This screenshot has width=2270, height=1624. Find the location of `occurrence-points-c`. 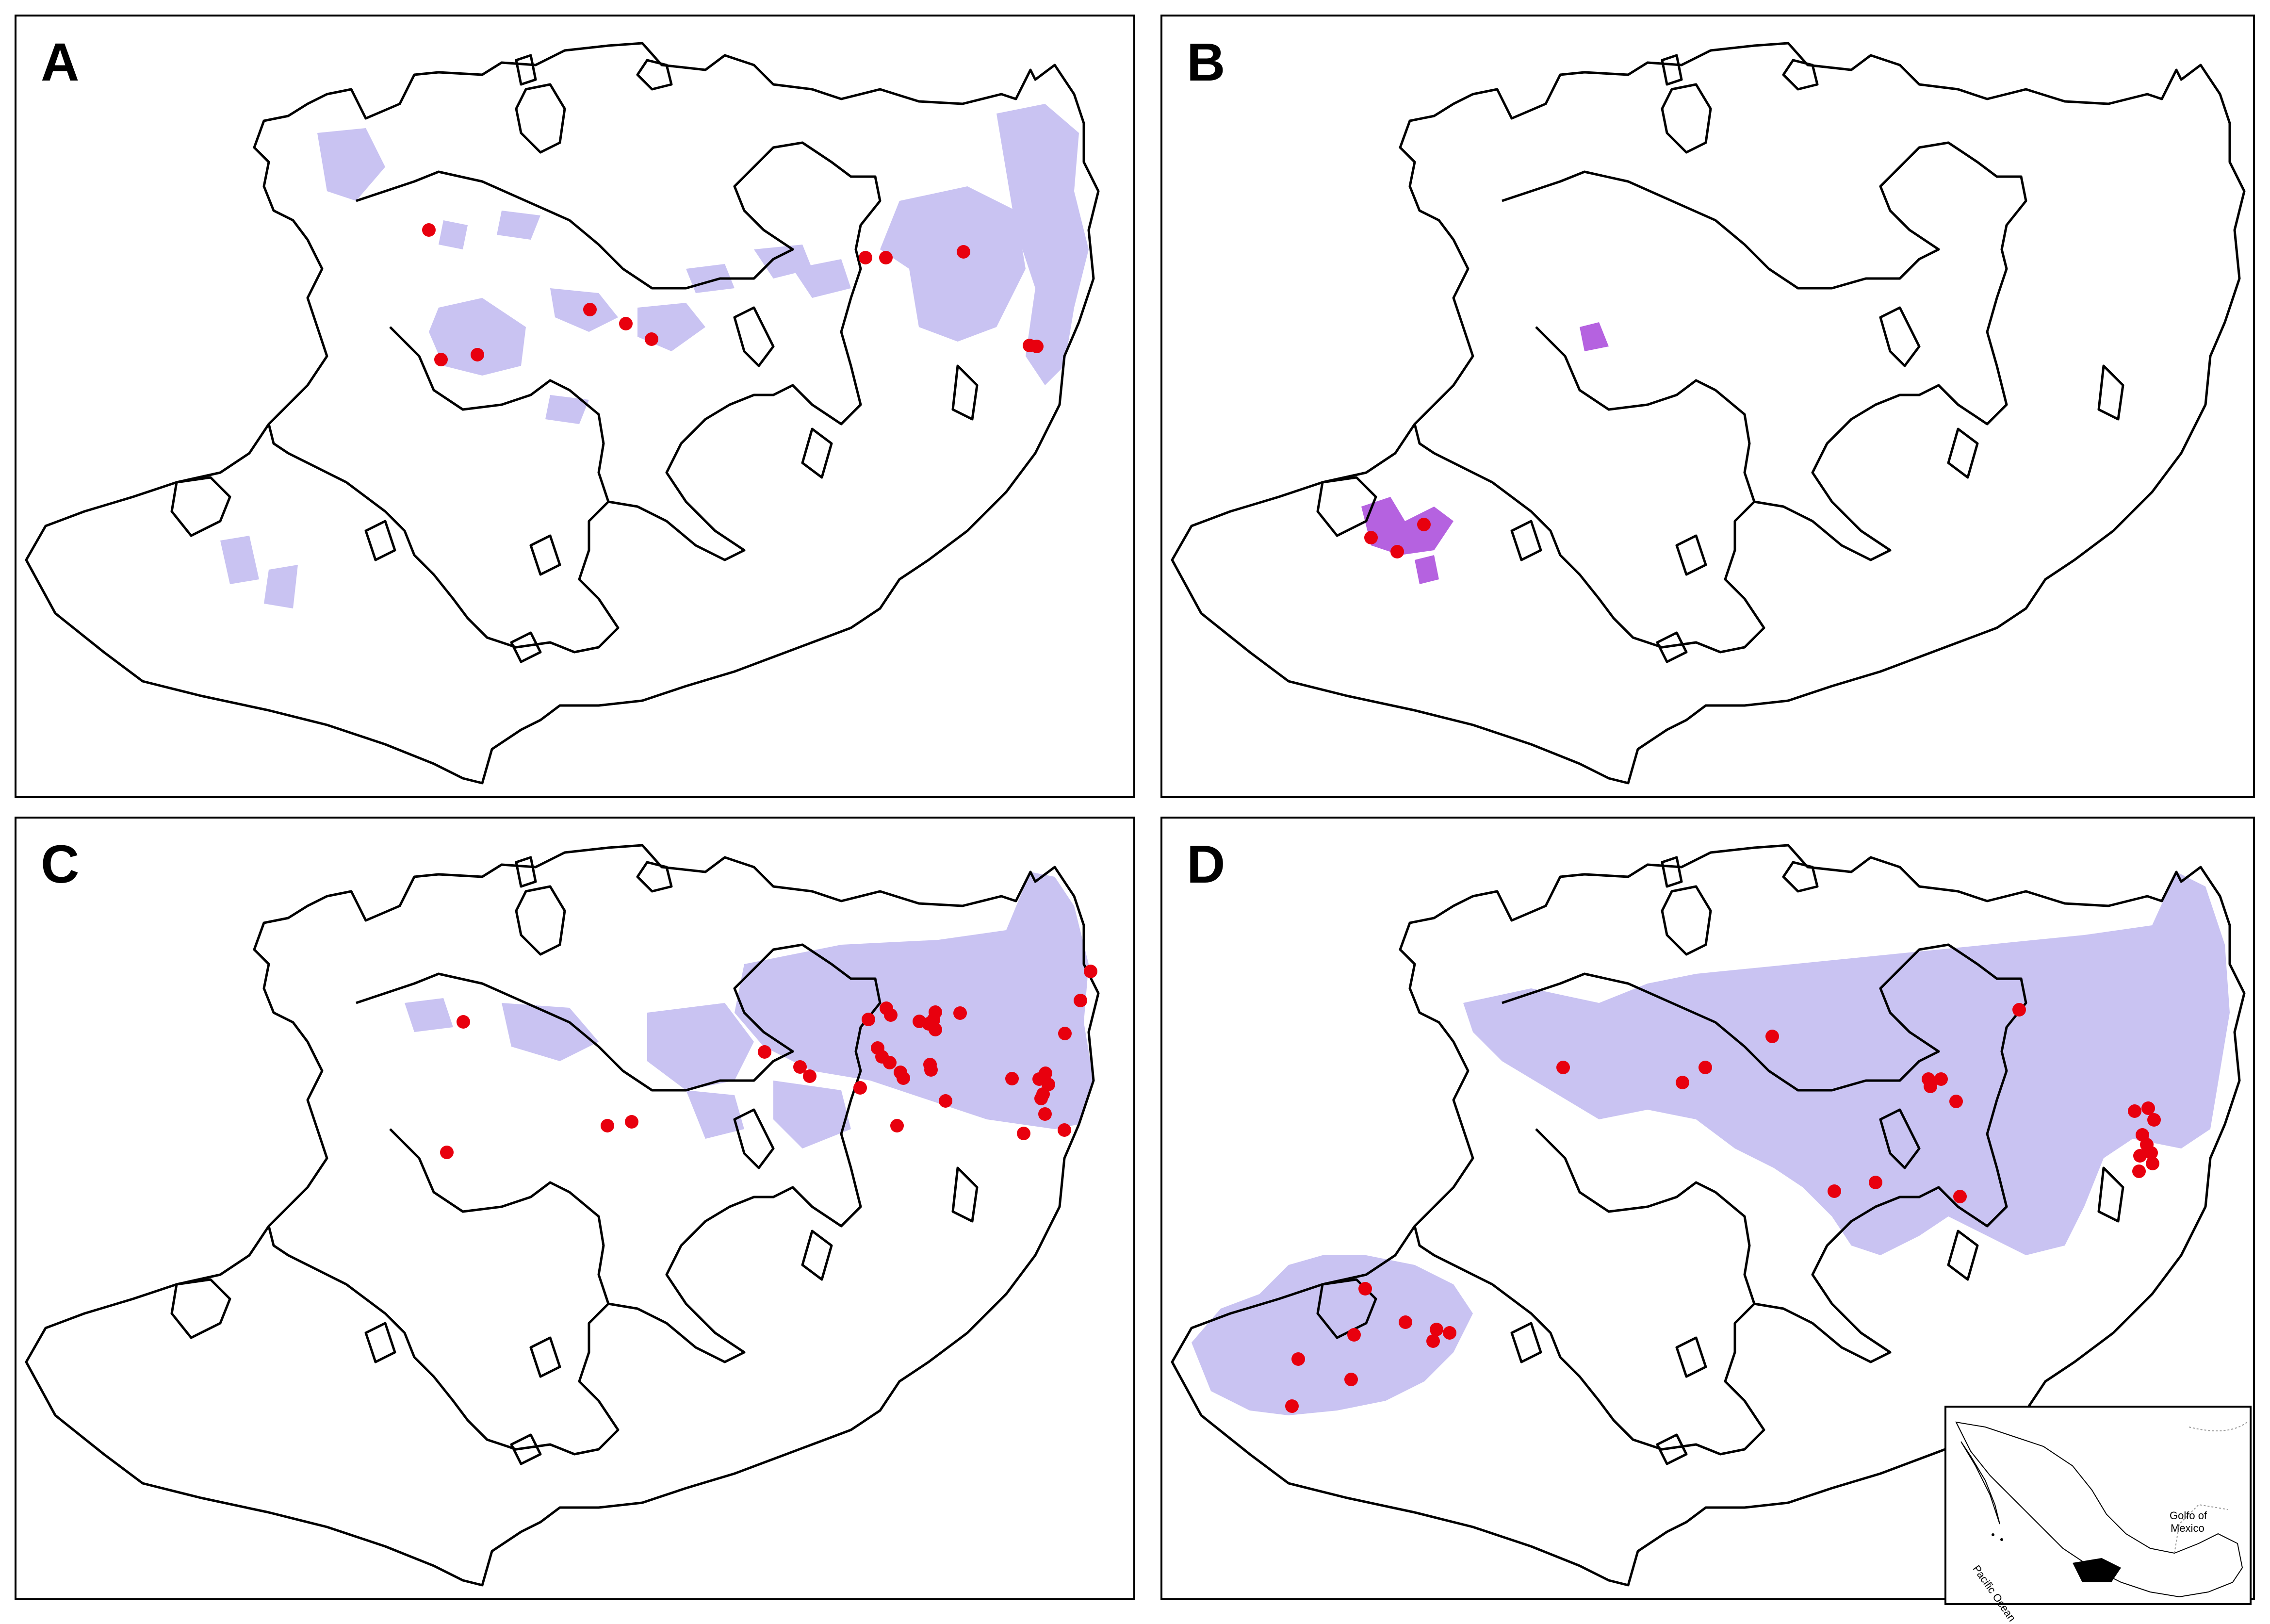

occurrence-points-c is located at coordinates (768, 1062).